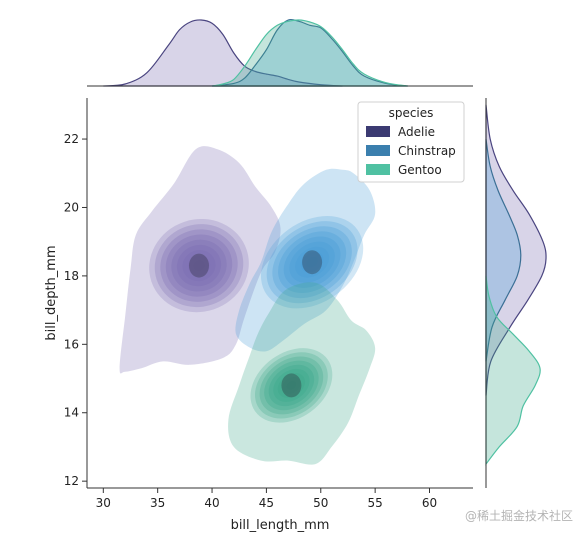 This screenshot has width=585, height=538. I want to click on legend-title: species, so click(411, 113).